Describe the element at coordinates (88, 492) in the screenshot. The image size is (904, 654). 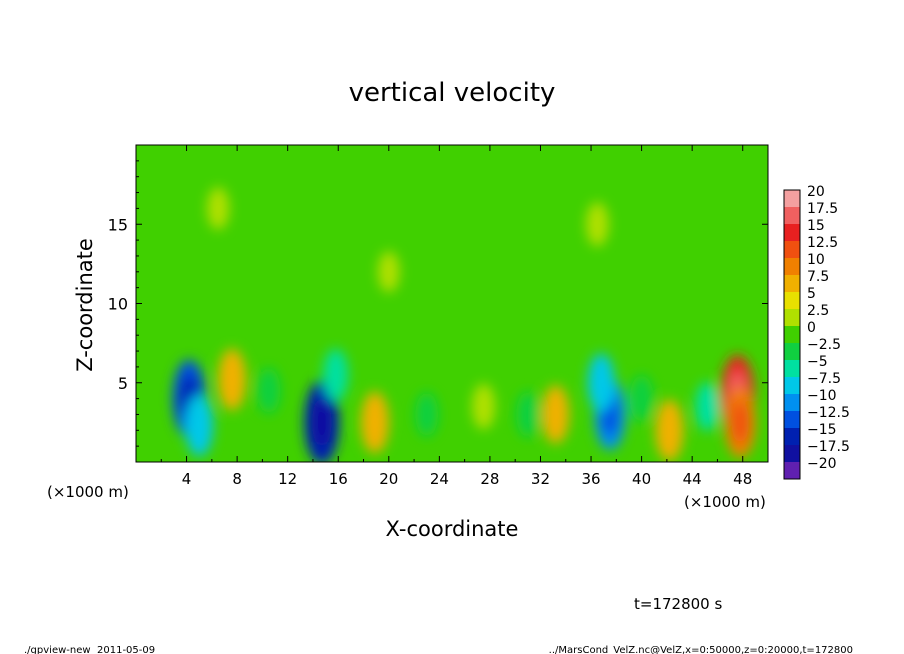
I see `x-unit-left: (×1000 m)` at that location.